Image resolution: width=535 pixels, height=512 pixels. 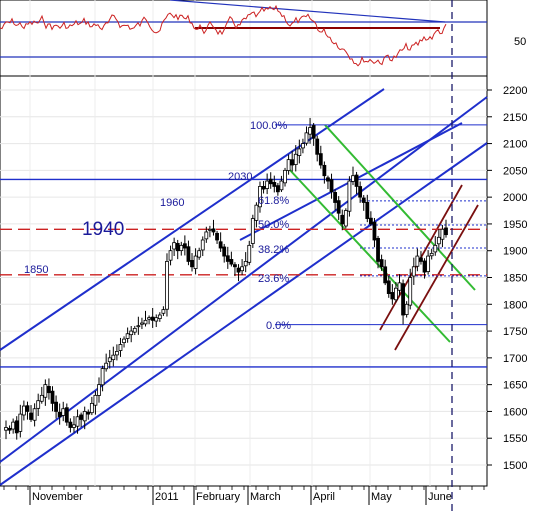 I want to click on oscillator-panel, so click(x=244, y=38).